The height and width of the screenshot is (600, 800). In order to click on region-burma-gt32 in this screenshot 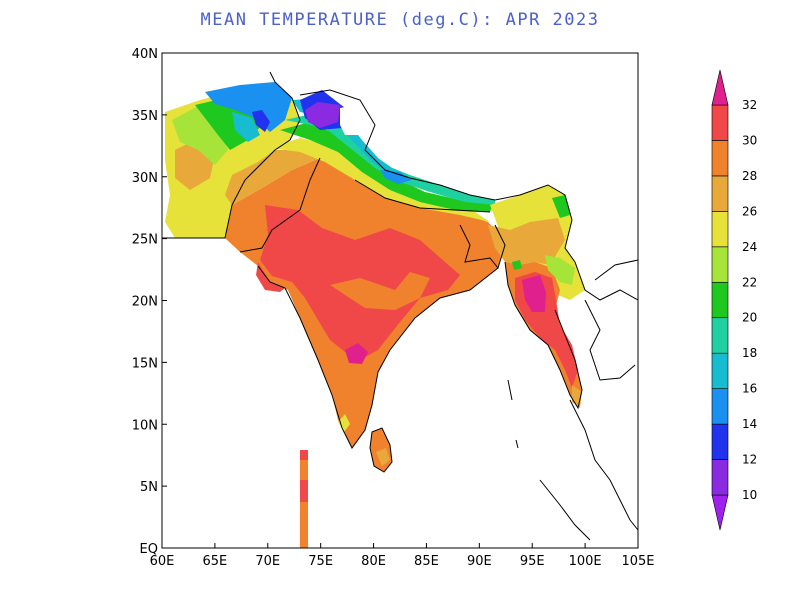, I will do `click(534, 293)`.